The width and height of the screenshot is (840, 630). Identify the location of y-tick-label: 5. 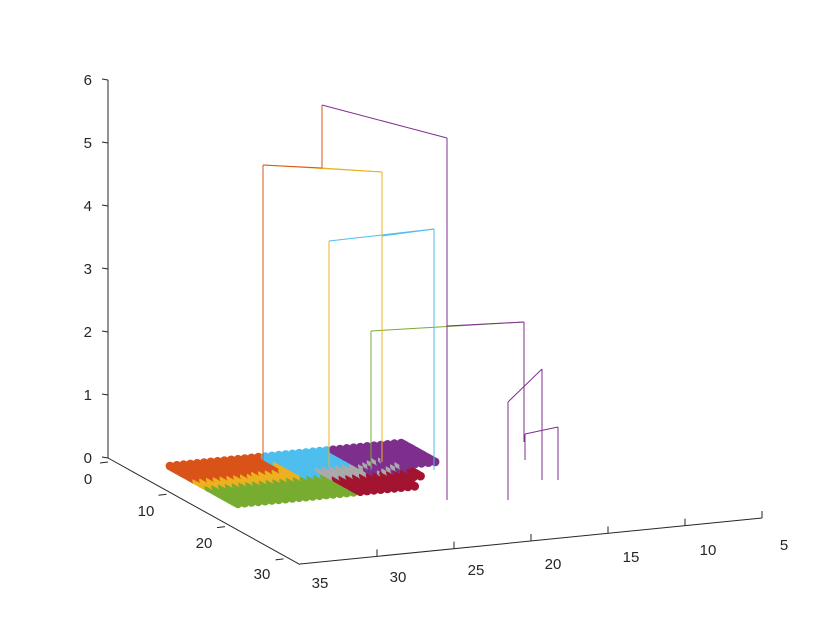
(784, 545).